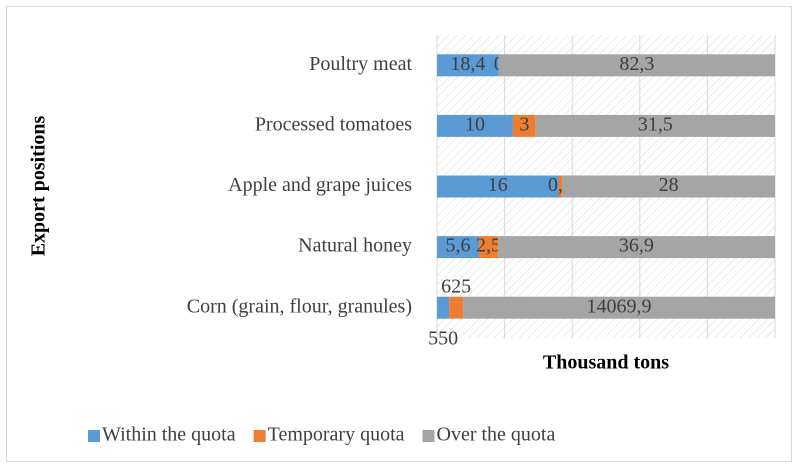 The image size is (798, 468). I want to click on y-tick-label: Processed tomatoes, so click(333, 124).